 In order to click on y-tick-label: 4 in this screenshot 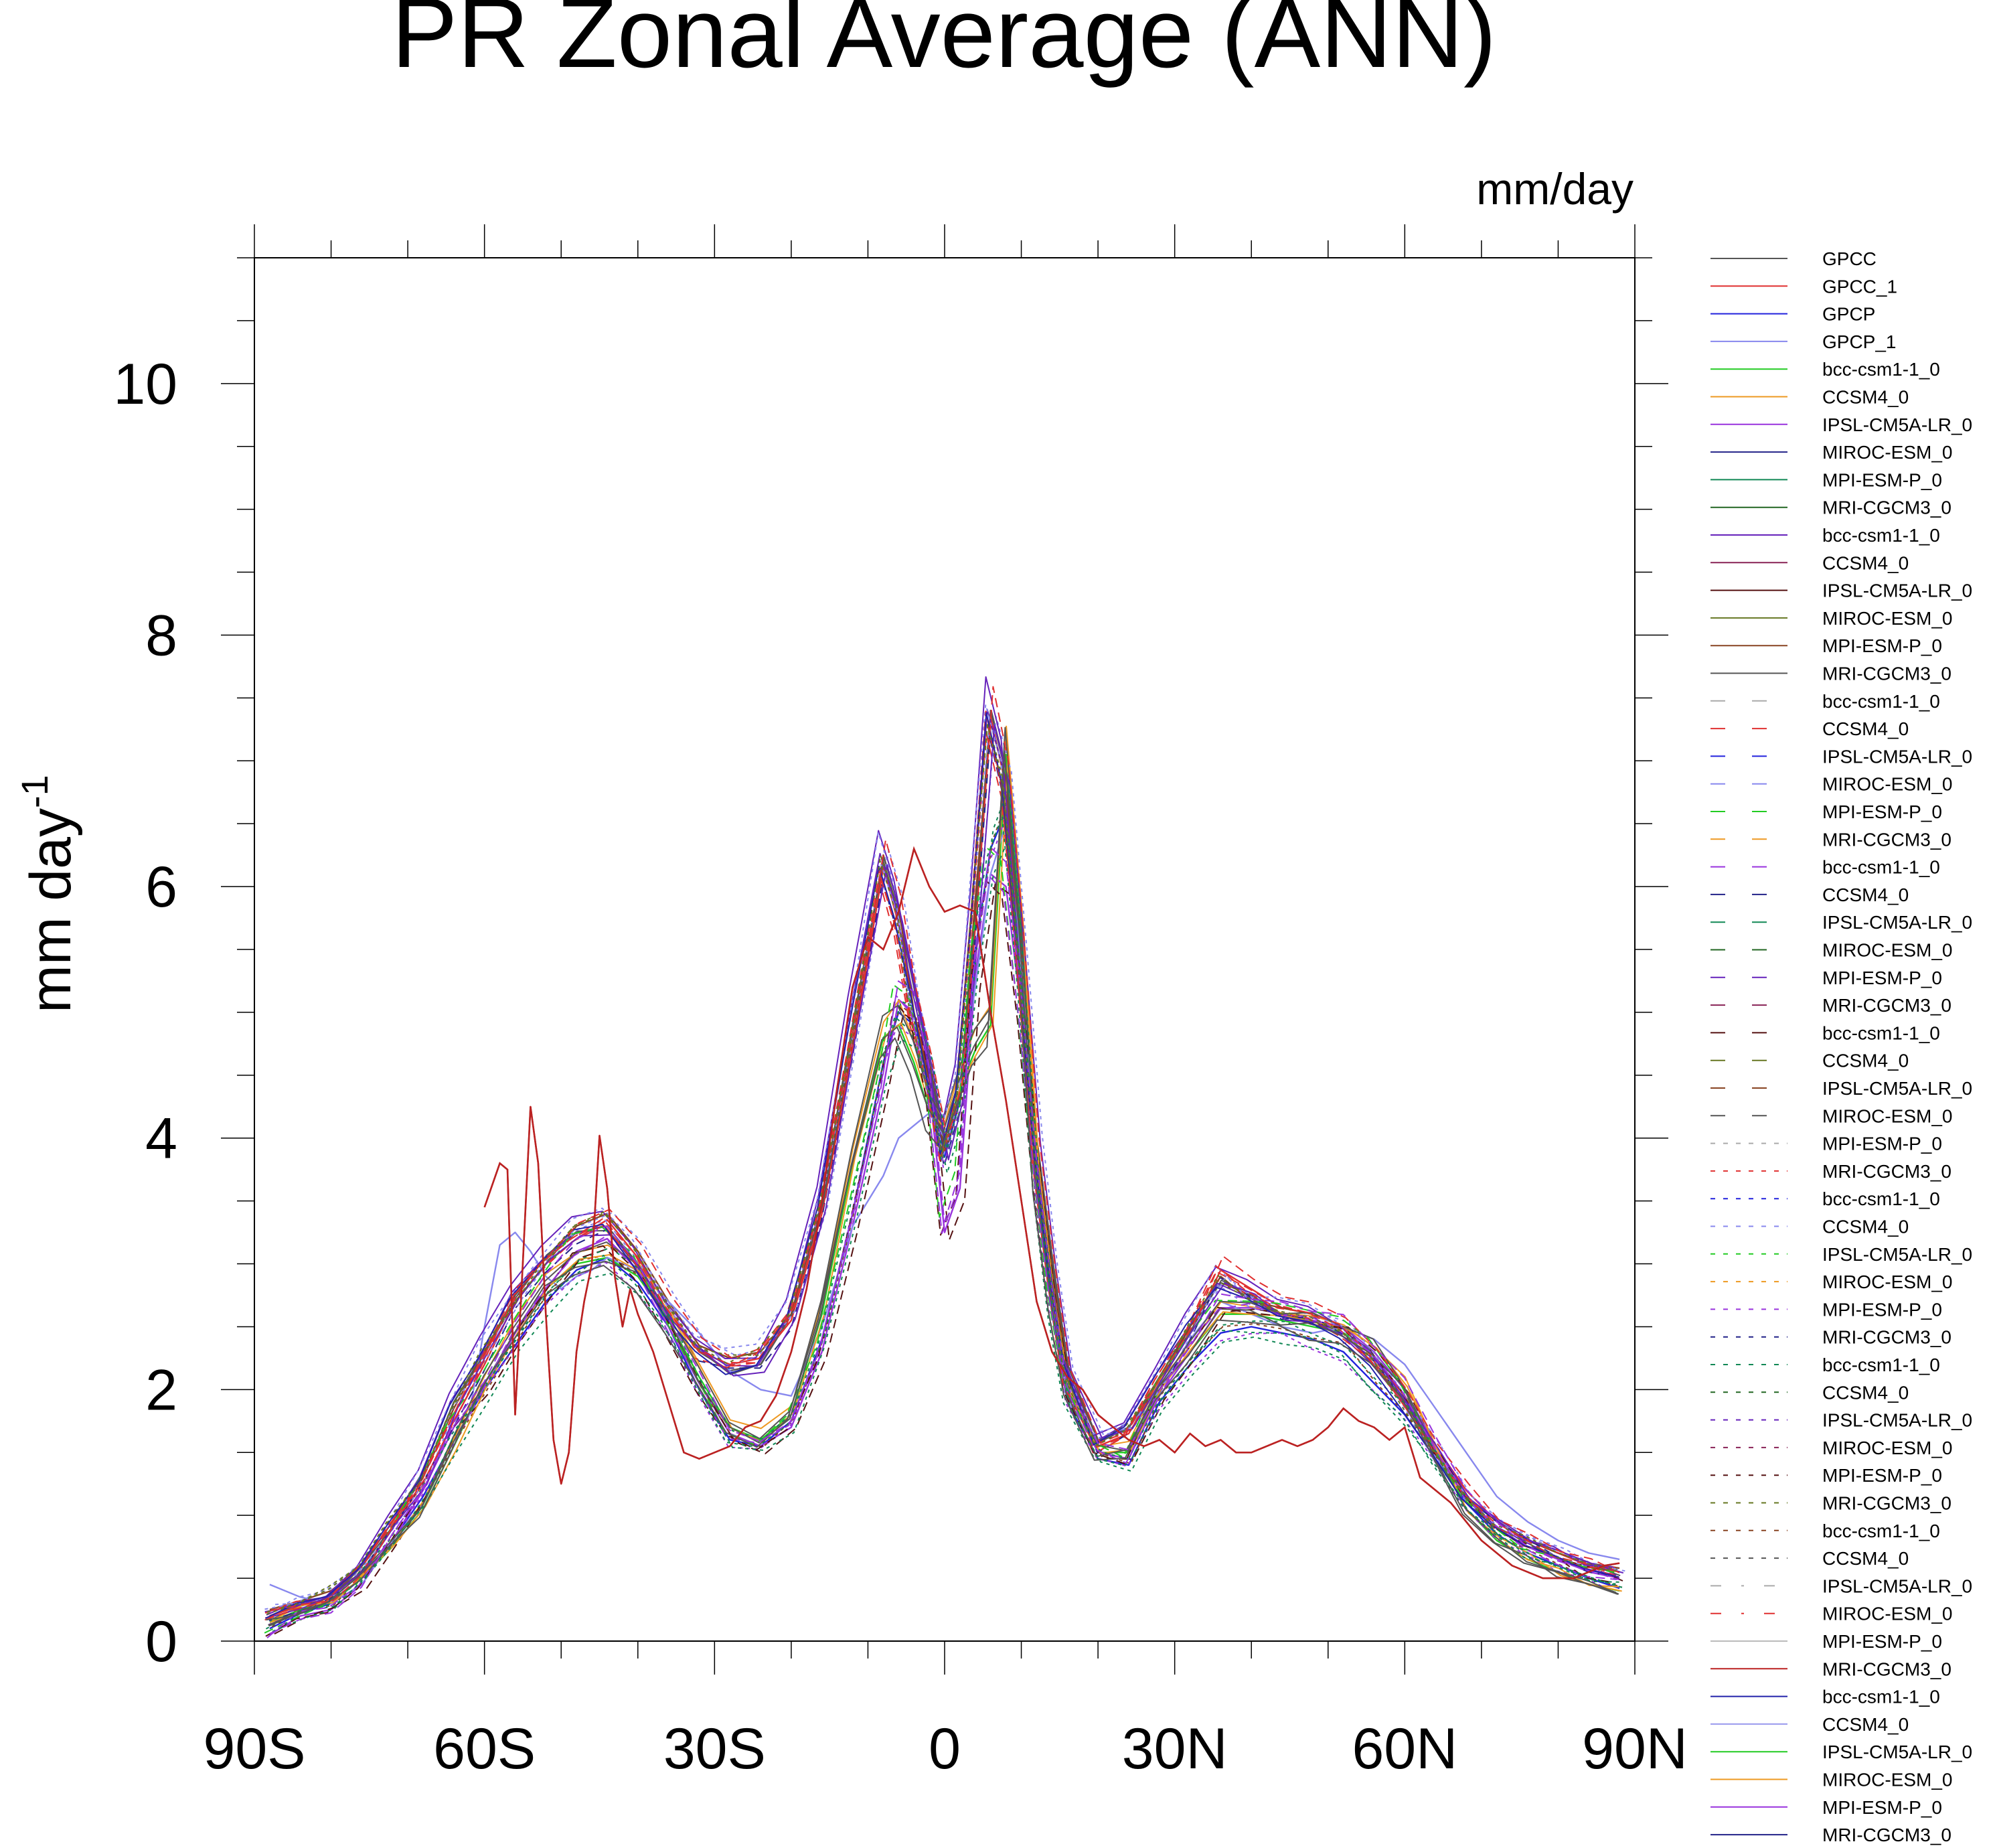, I will do `click(161, 1139)`.